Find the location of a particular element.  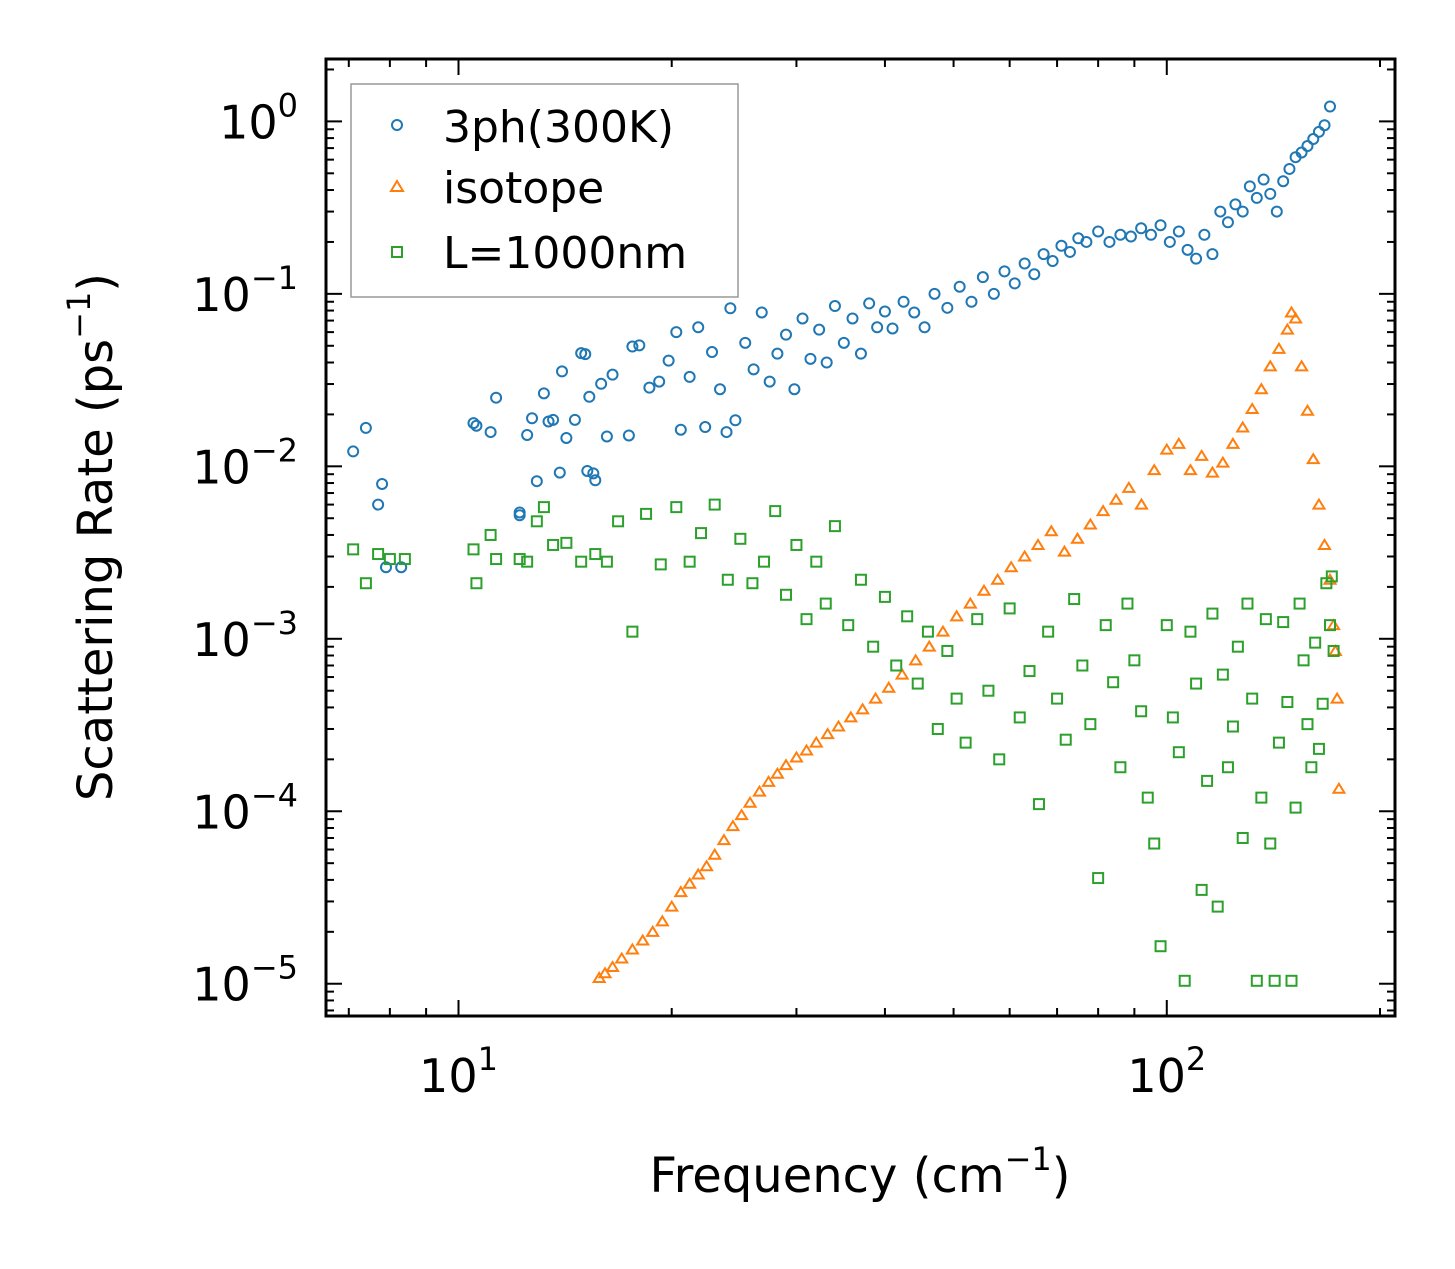

x-axis-label: Frequency (cm−1) is located at coordinates (859, 1172).